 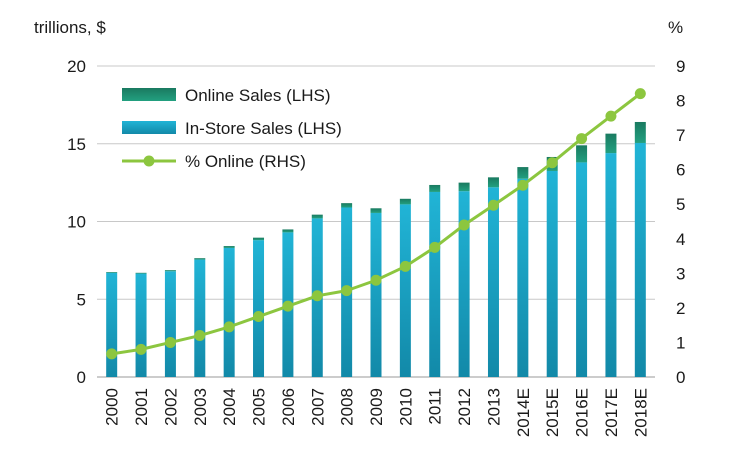 What do you see at coordinates (259, 407) in the screenshot?
I see `x-tick-label: 2005` at bounding box center [259, 407].